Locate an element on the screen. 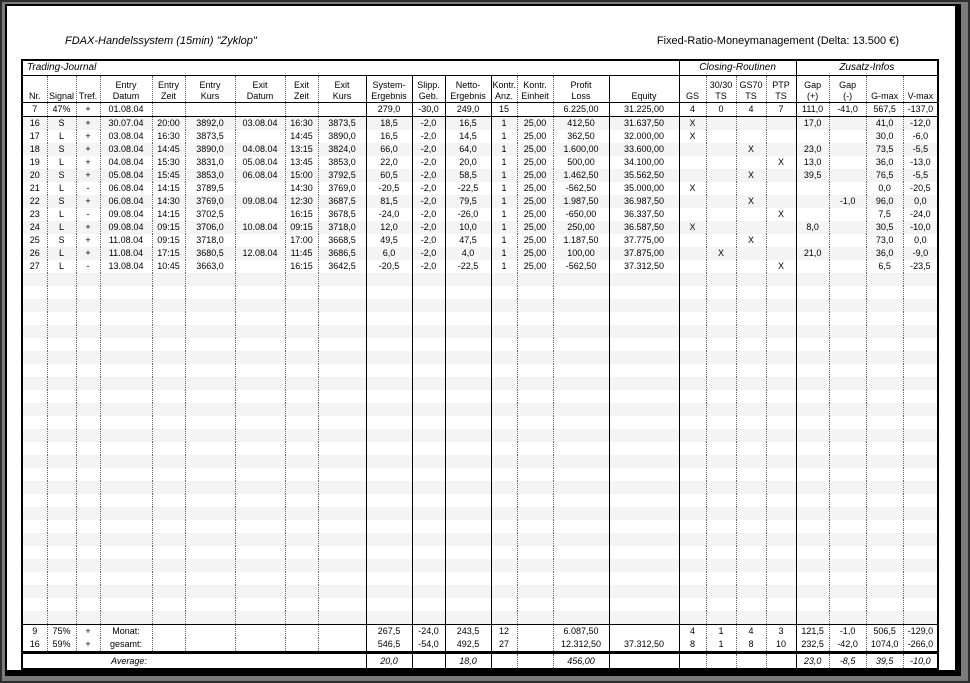  cell-profit-loss is located at coordinates (580, 487).